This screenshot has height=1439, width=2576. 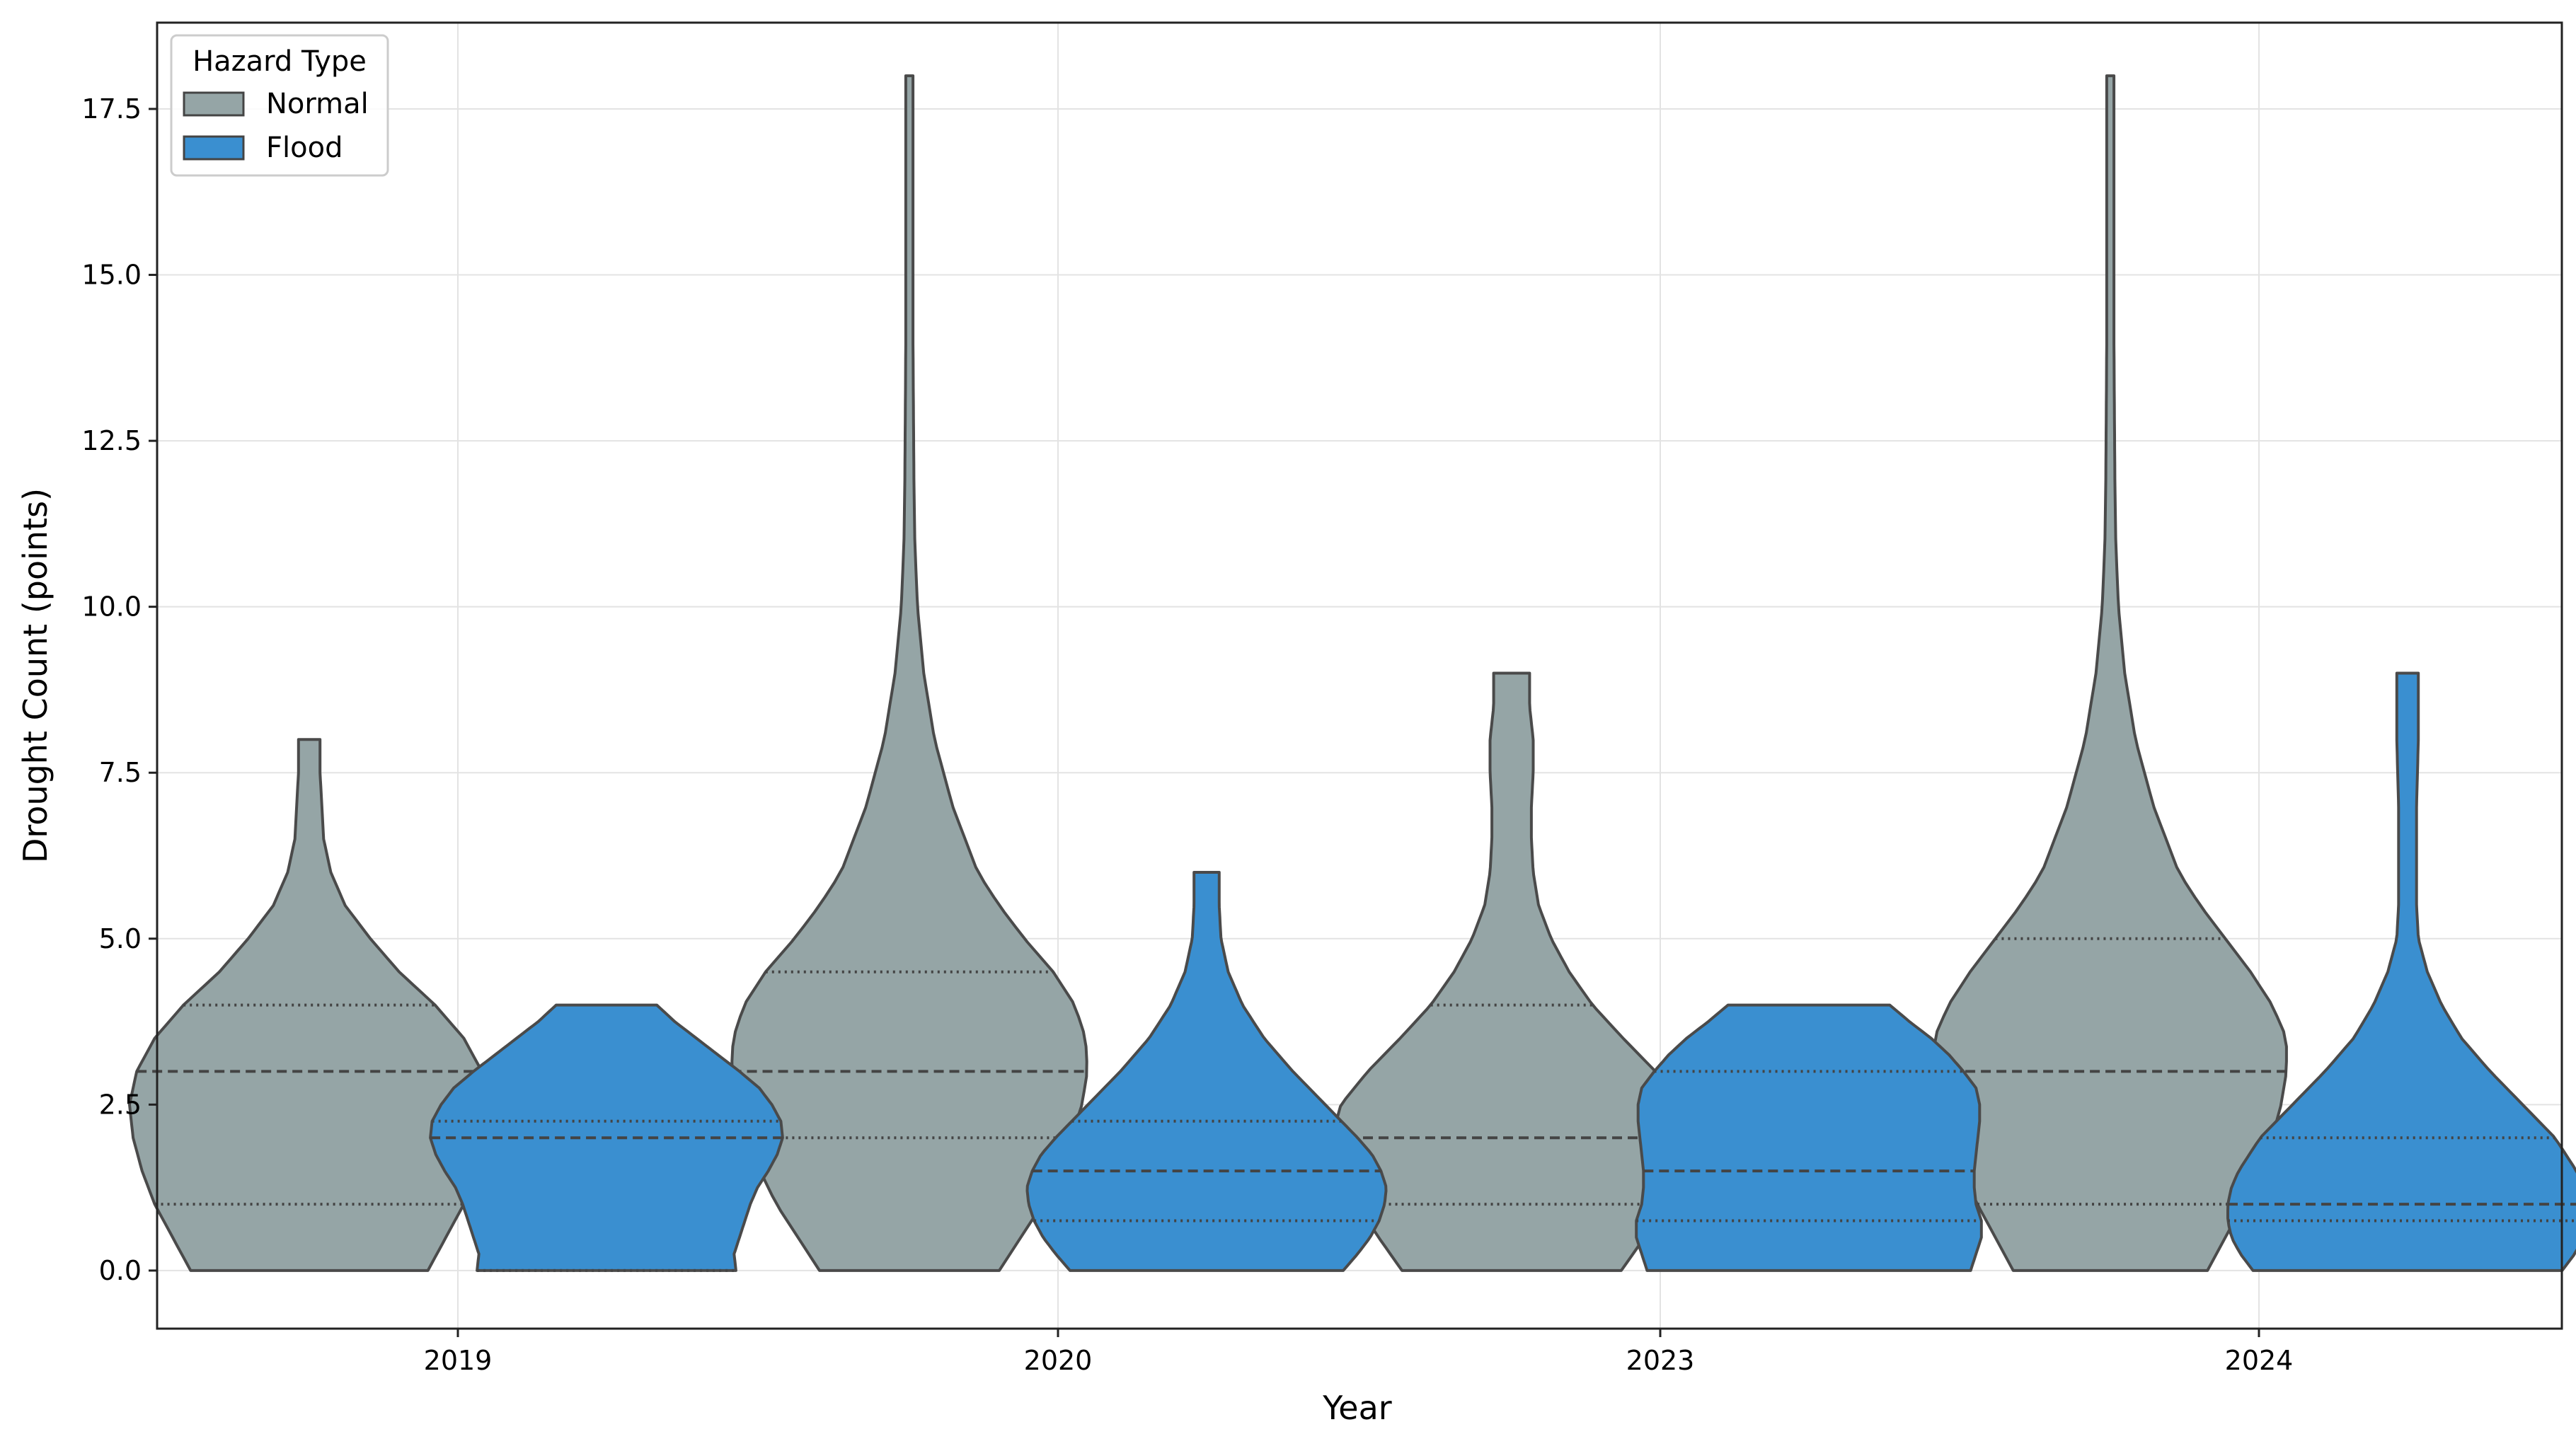 I want to click on y-tick-label: 17.5, so click(x=112, y=109).